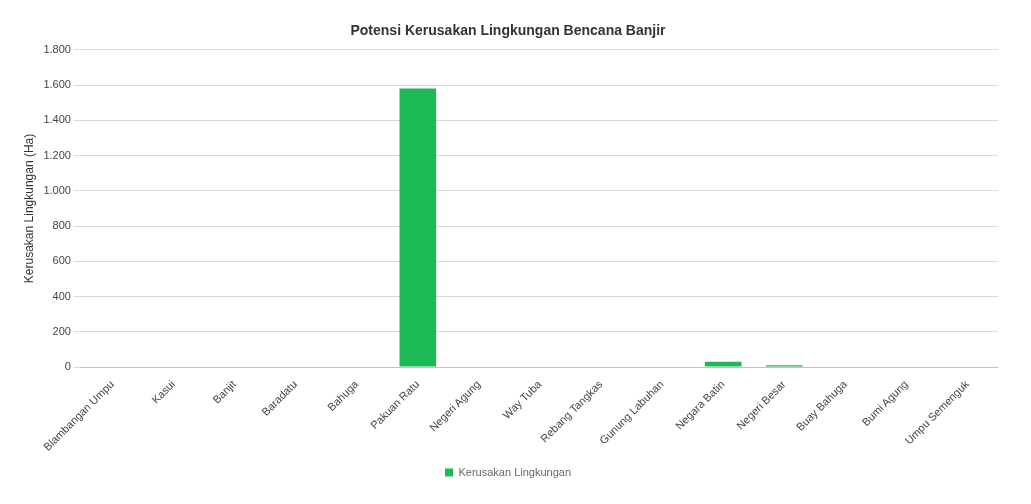 This screenshot has width=1031, height=504. I want to click on y-tick-label: 200, so click(61, 330).